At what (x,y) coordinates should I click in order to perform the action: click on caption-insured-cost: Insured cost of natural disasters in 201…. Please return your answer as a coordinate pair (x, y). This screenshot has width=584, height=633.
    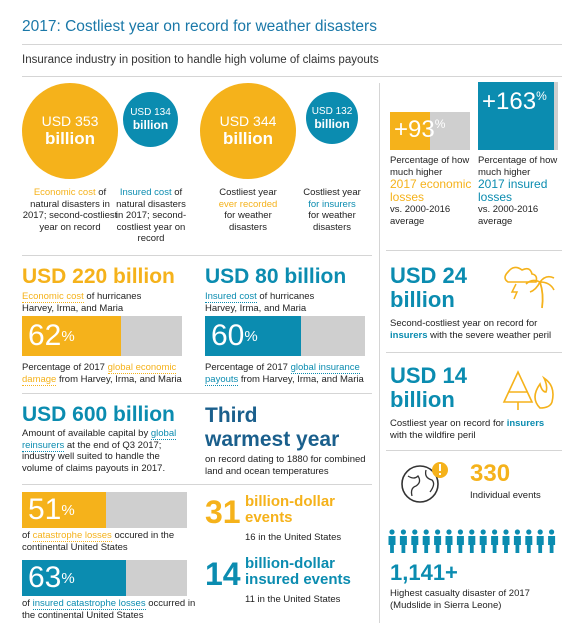
    Looking at the image, I should click on (151, 216).